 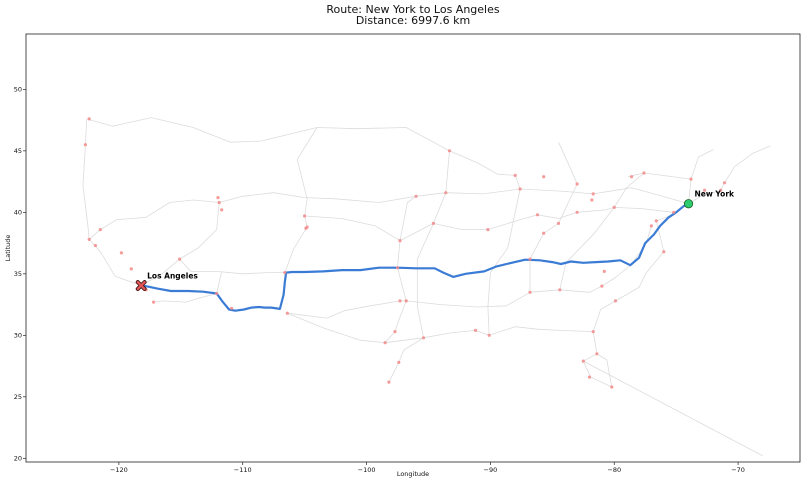 I want to click on y-tick-label-5: 45, so click(x=18, y=151).